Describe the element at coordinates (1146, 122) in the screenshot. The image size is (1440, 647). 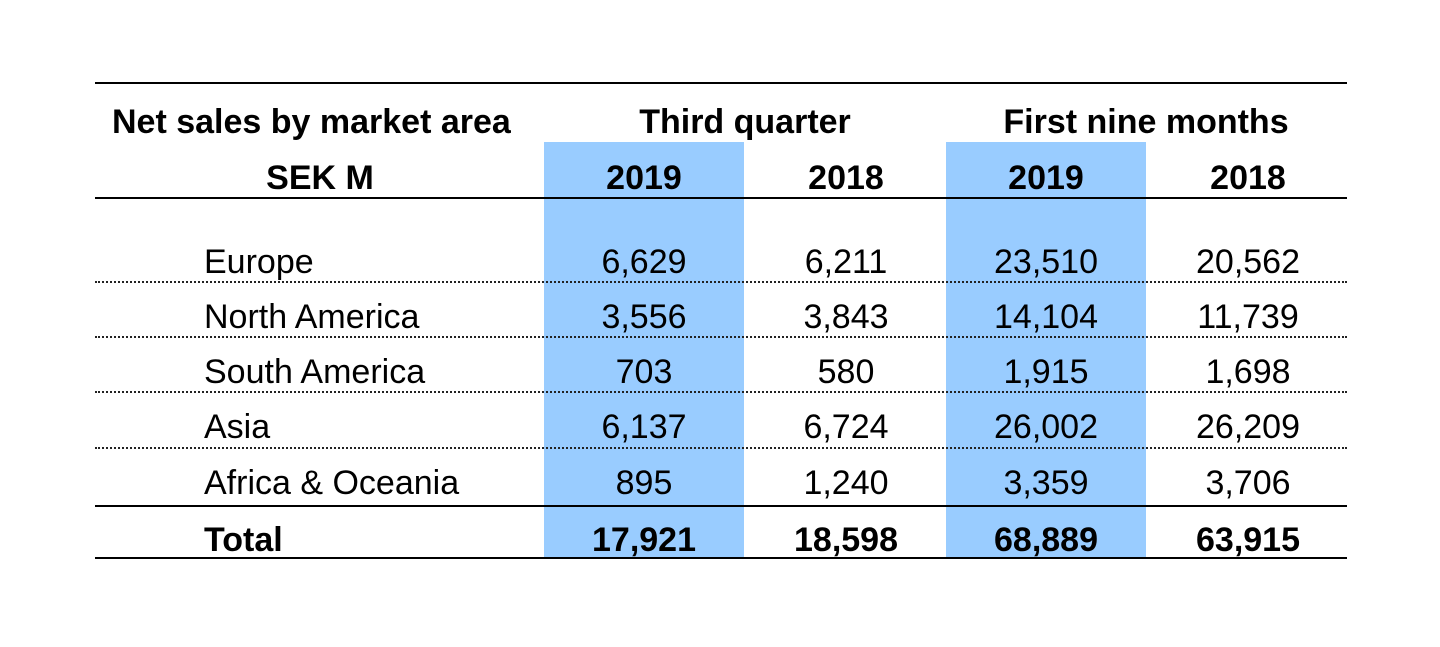
I see `column-group-first-nine-months: First nine months` at that location.